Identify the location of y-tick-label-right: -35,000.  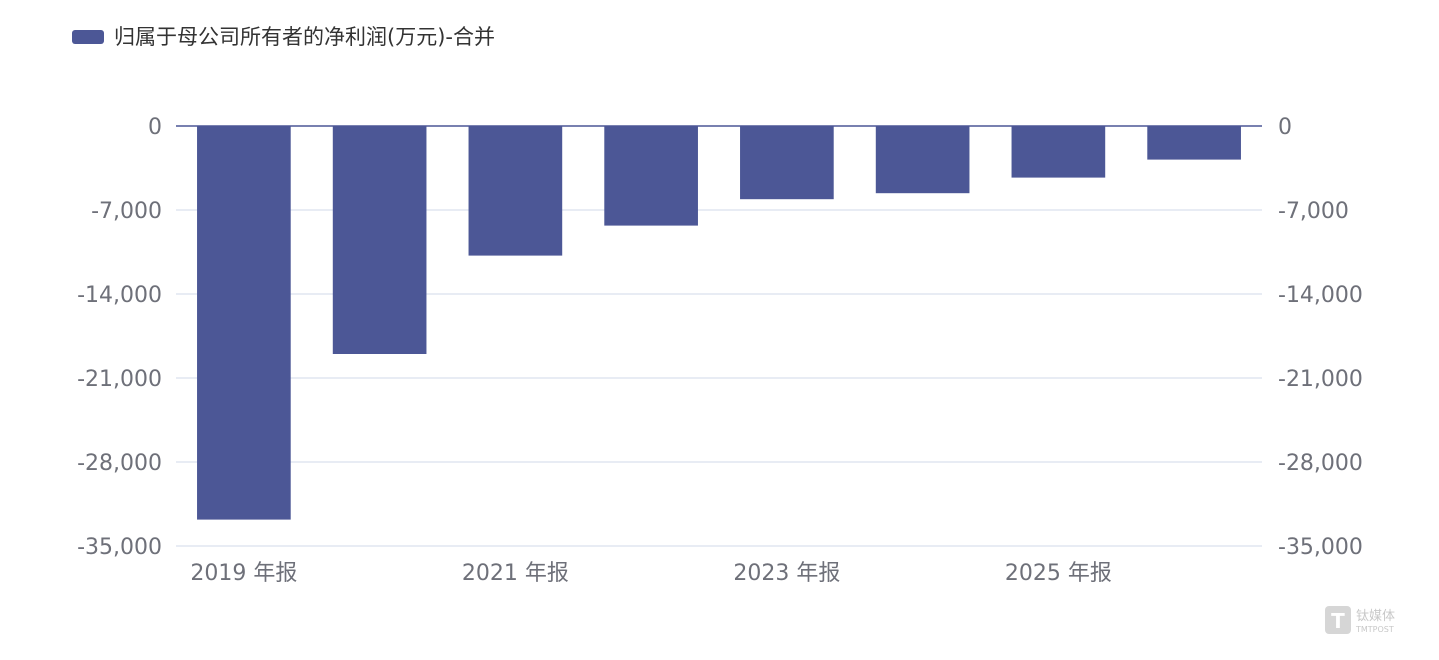
(1320, 547).